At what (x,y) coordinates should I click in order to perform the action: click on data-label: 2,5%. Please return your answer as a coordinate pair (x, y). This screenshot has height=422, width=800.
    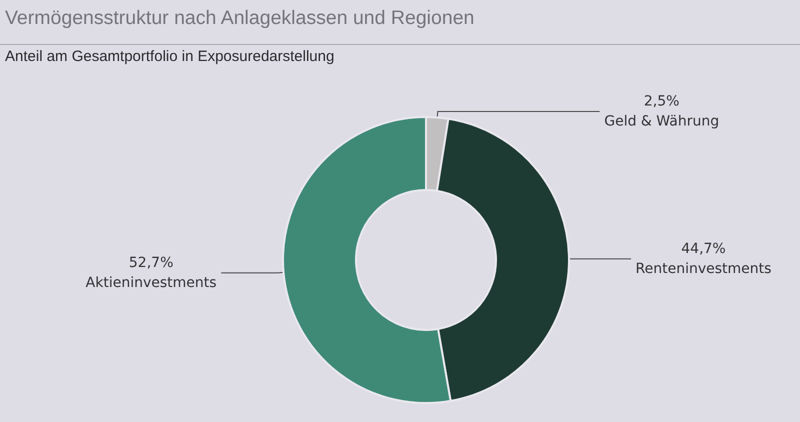
    Looking at the image, I should click on (662, 101).